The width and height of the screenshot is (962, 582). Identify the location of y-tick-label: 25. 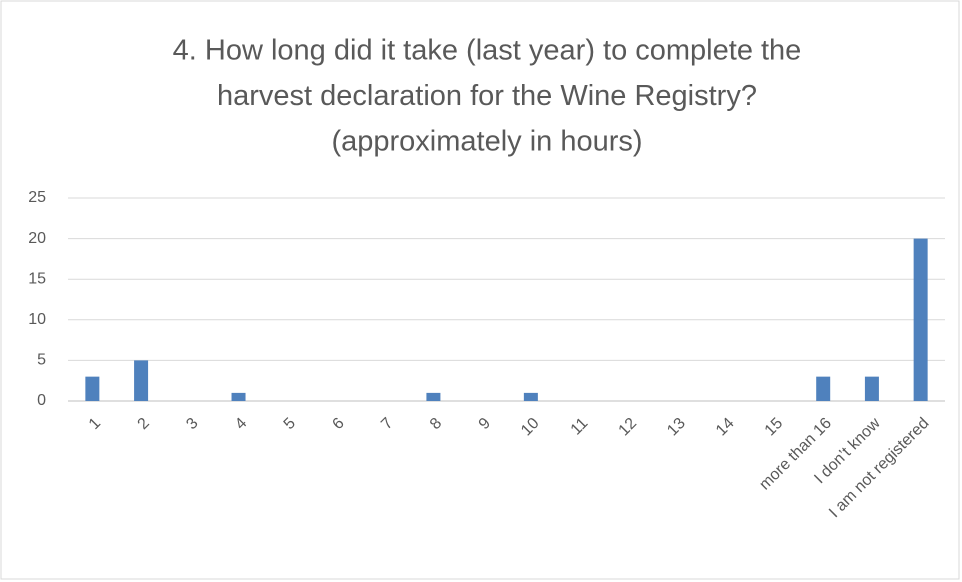
(37, 197).